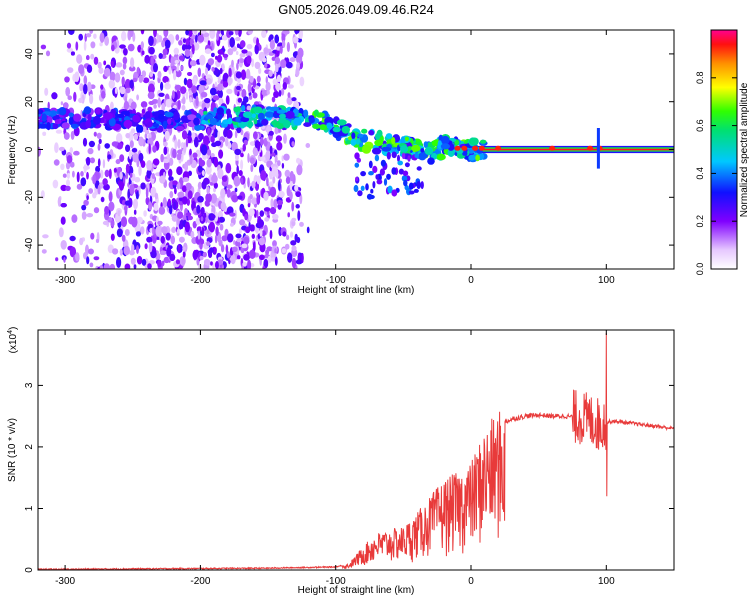 Image resolution: width=750 pixels, height=605 pixels. What do you see at coordinates (336, 581) in the screenshot?
I see `x-tick-label: -100` at bounding box center [336, 581].